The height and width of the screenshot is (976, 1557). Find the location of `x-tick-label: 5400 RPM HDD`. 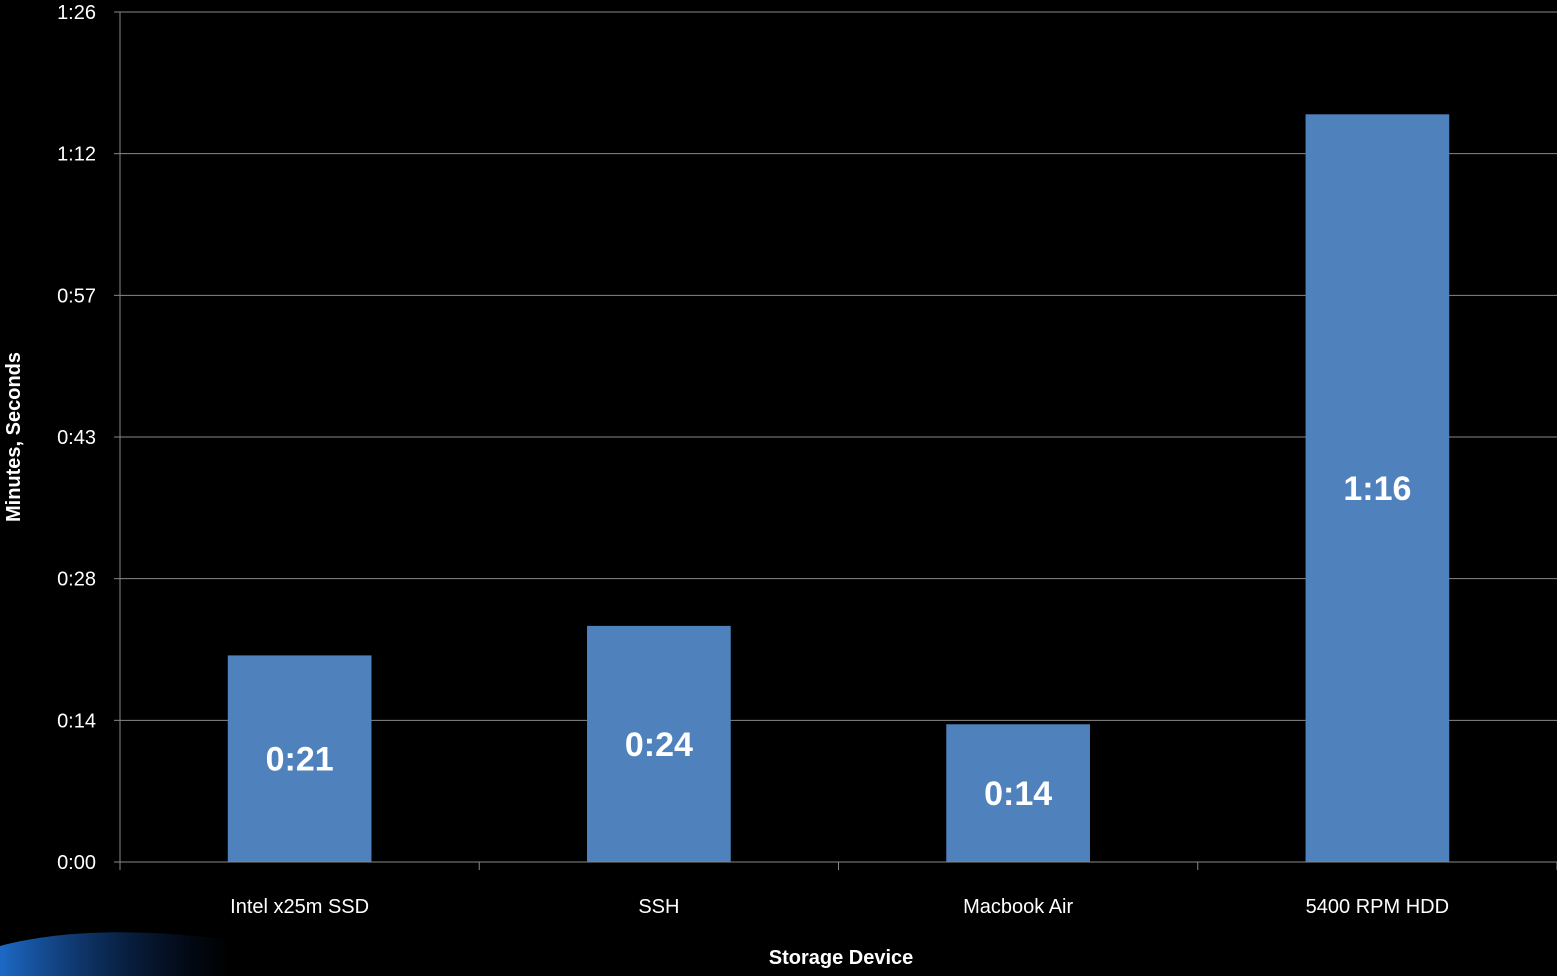

x-tick-label: 5400 RPM HDD is located at coordinates (1377, 907).